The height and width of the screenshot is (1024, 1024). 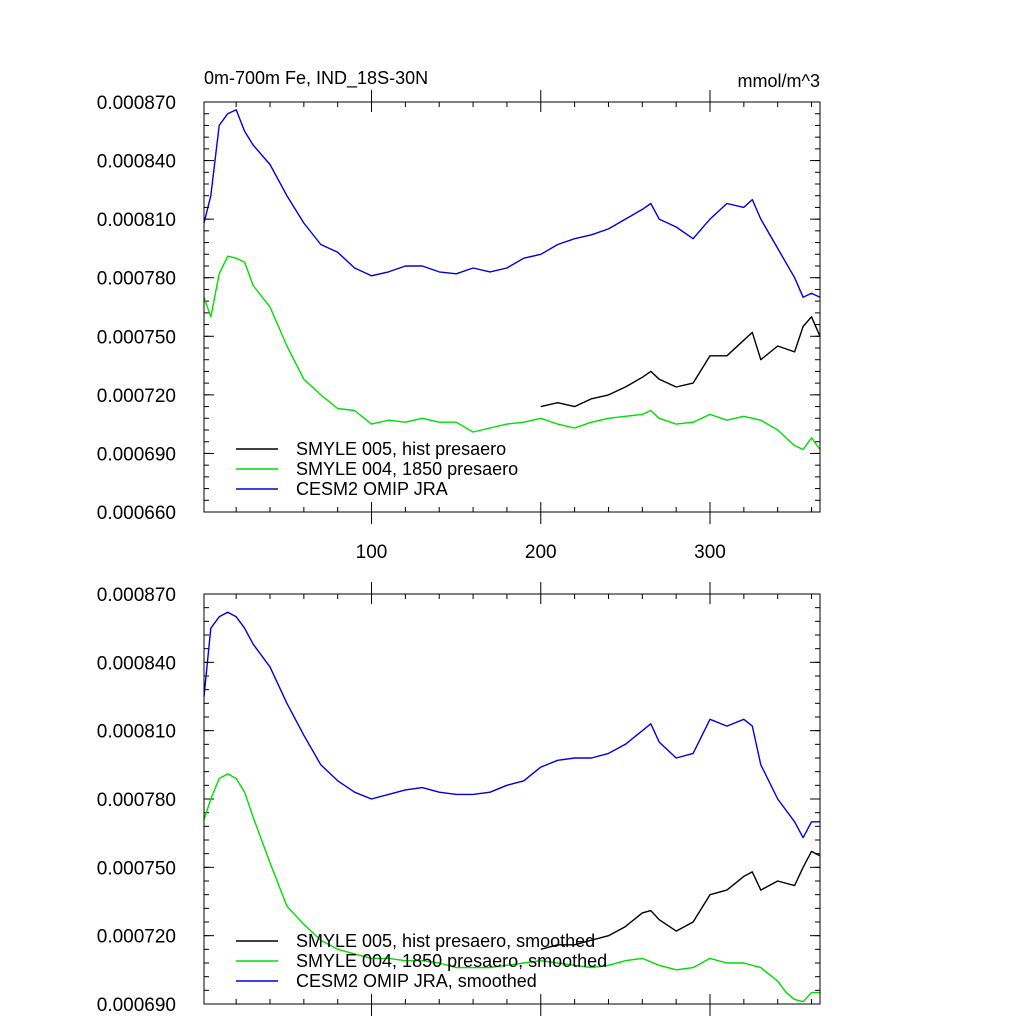 I want to click on x-tick-label: 100, so click(x=372, y=552).